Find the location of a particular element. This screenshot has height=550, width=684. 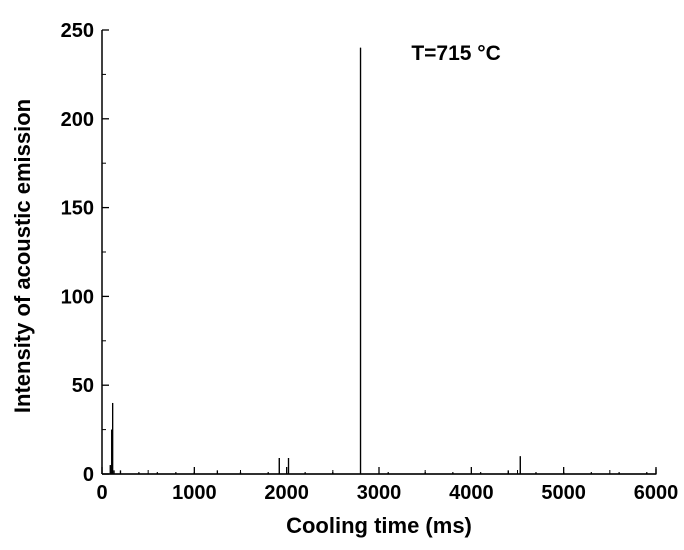

y-tick-label: 0 is located at coordinates (88, 475).